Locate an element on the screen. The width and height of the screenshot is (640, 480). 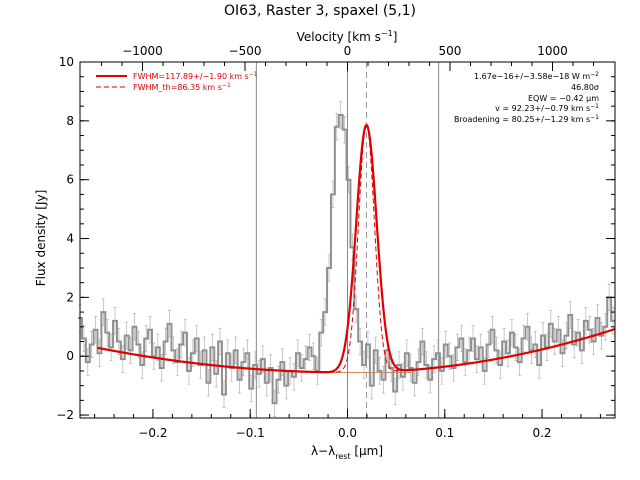
legend-entry-fit: FWHM=117.89+/−1.90 km s−1 is located at coordinates (195, 76).